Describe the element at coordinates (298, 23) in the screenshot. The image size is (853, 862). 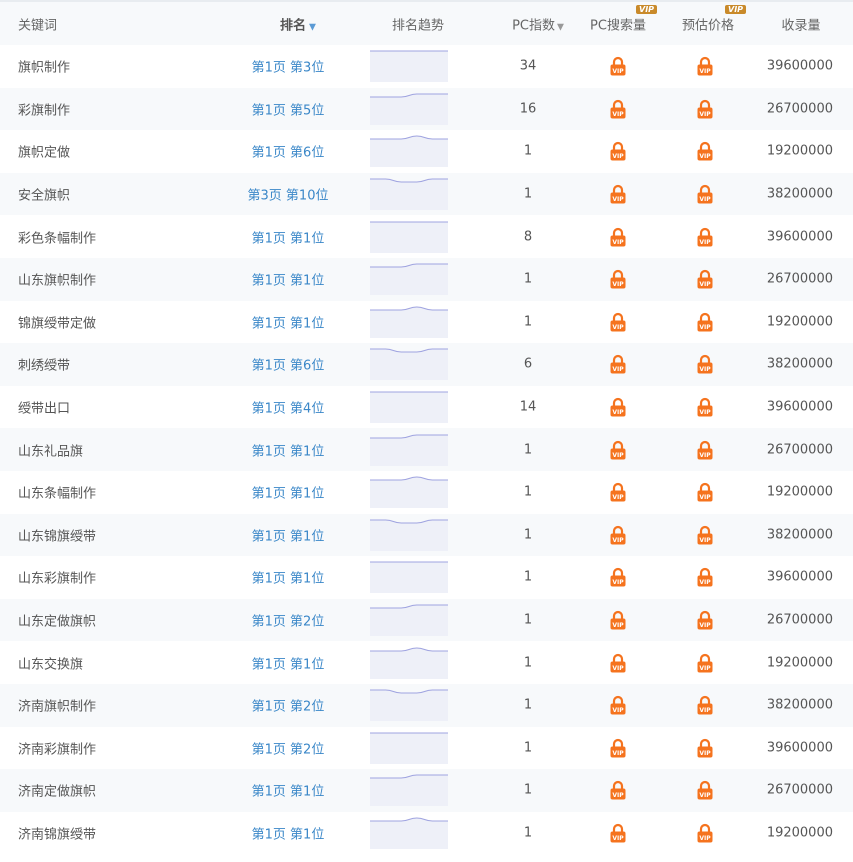
I see `header-rank-sort: 排名 ▼` at that location.